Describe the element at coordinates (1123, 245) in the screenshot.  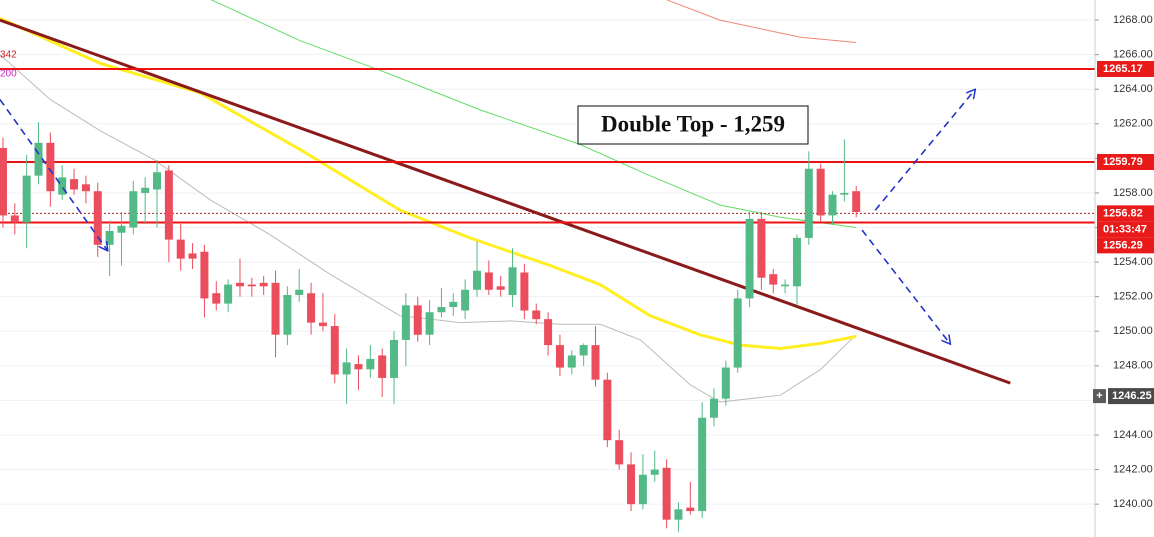
I see `price-tag-label: 1256.29` at that location.